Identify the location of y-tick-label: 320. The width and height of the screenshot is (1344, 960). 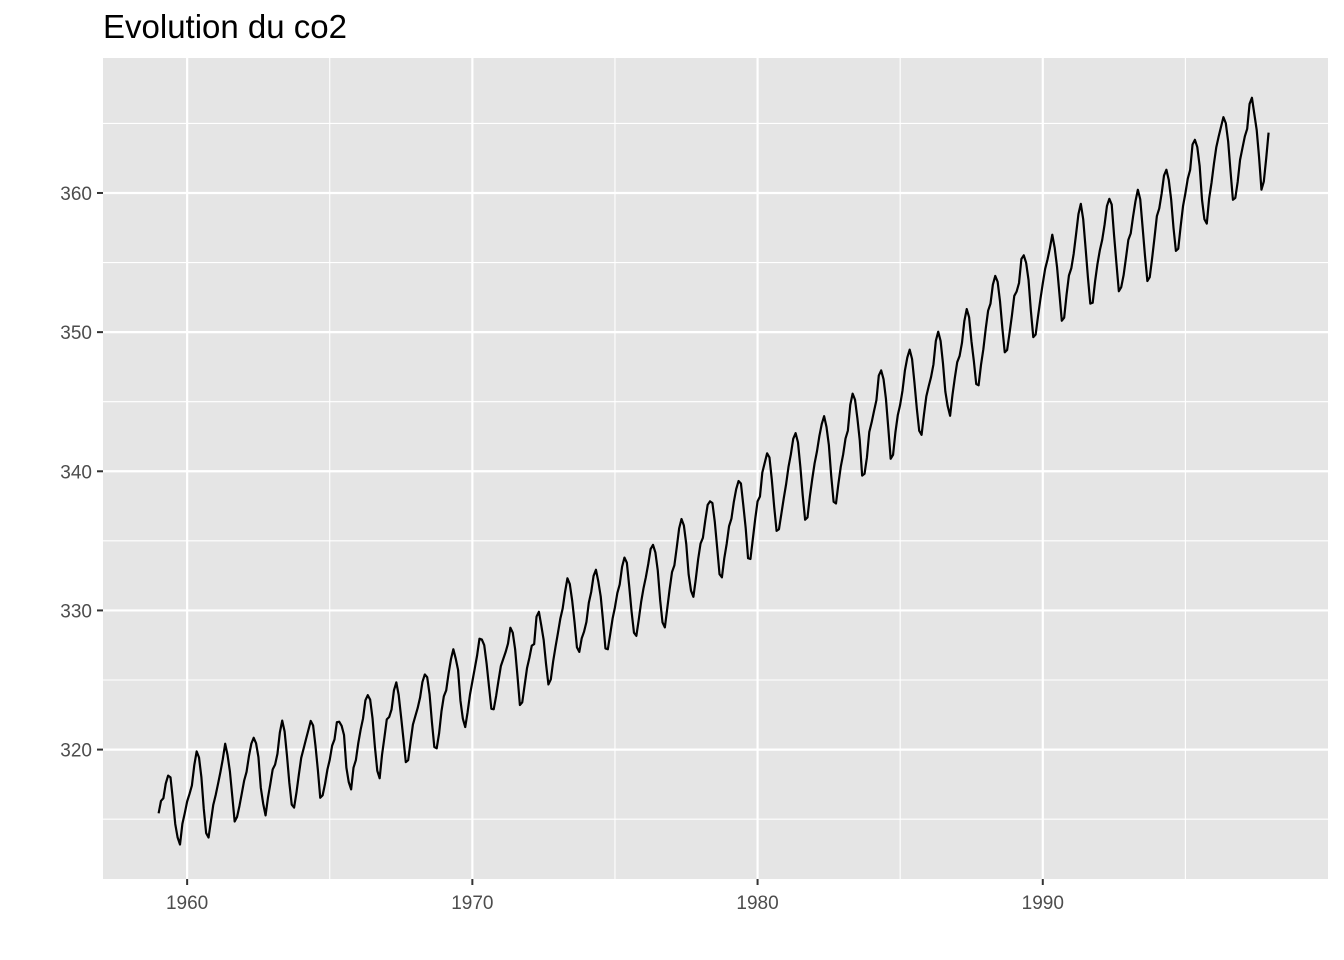
(76, 751).